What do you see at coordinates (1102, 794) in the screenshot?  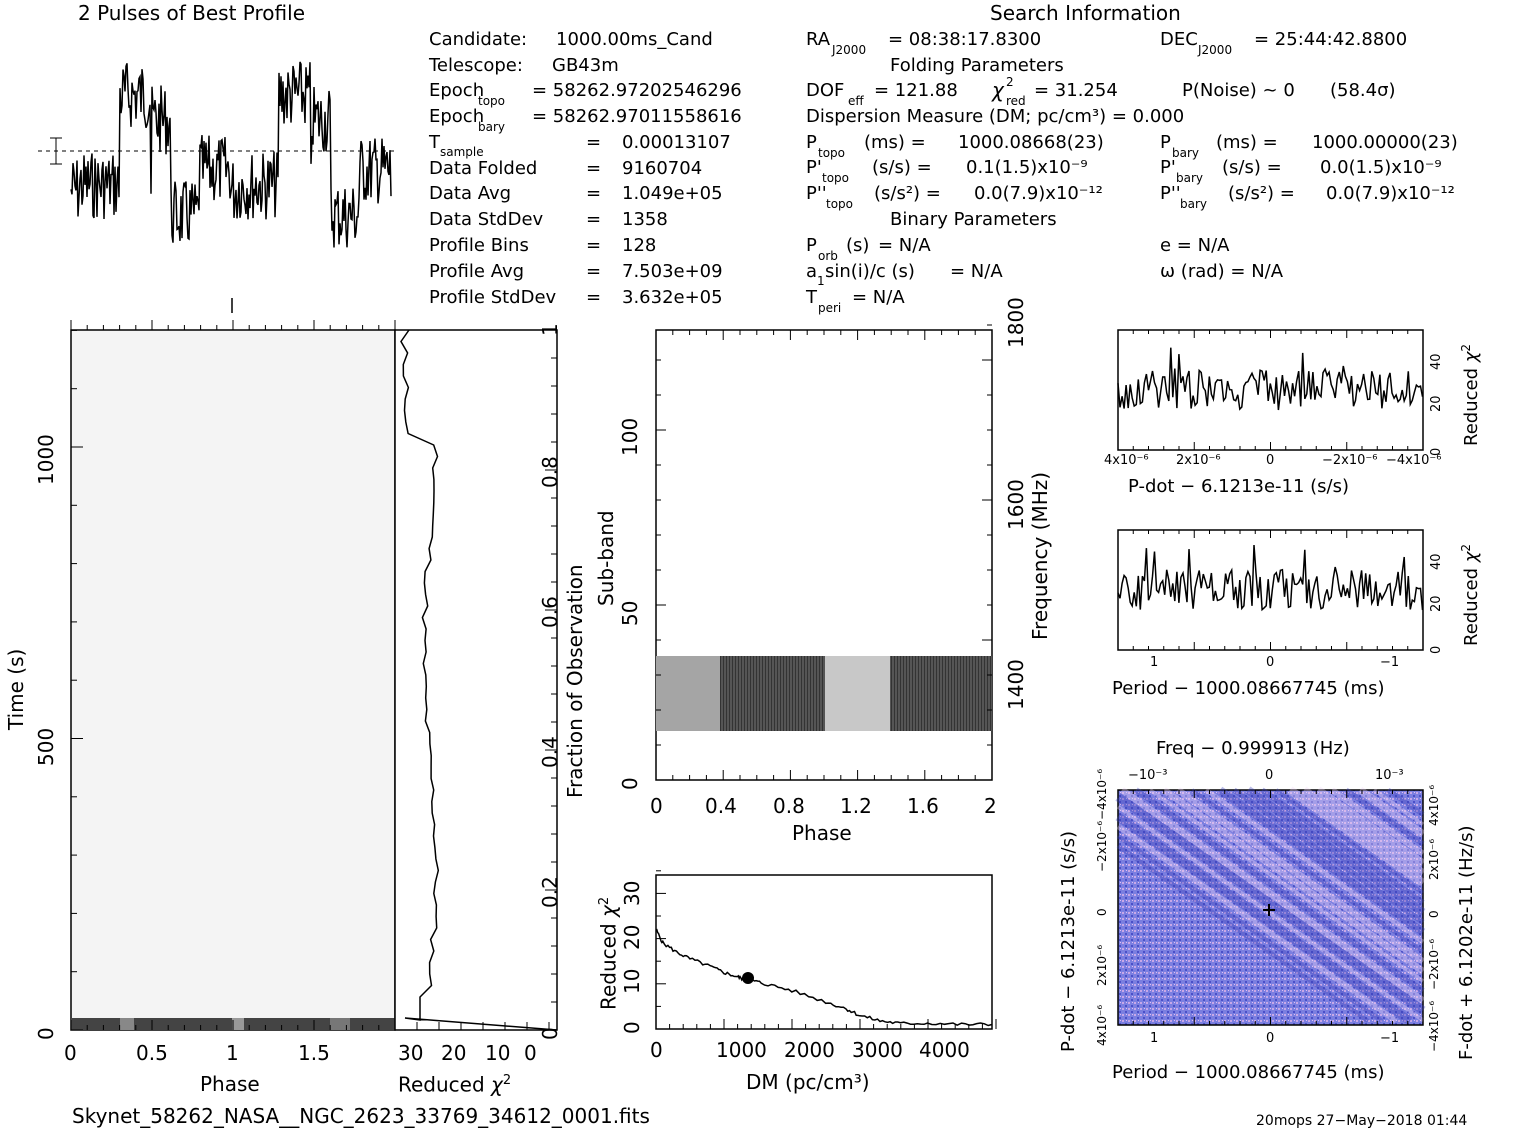 I see `pp-ytick-4: −4x10⁻⁶` at bounding box center [1102, 794].